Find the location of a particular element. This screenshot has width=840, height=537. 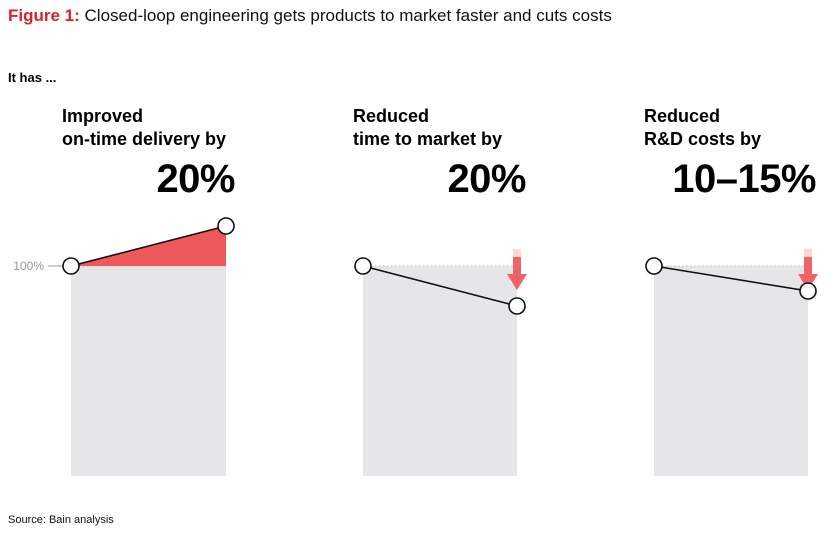

panel-2-value: 20% is located at coordinates (486, 179).